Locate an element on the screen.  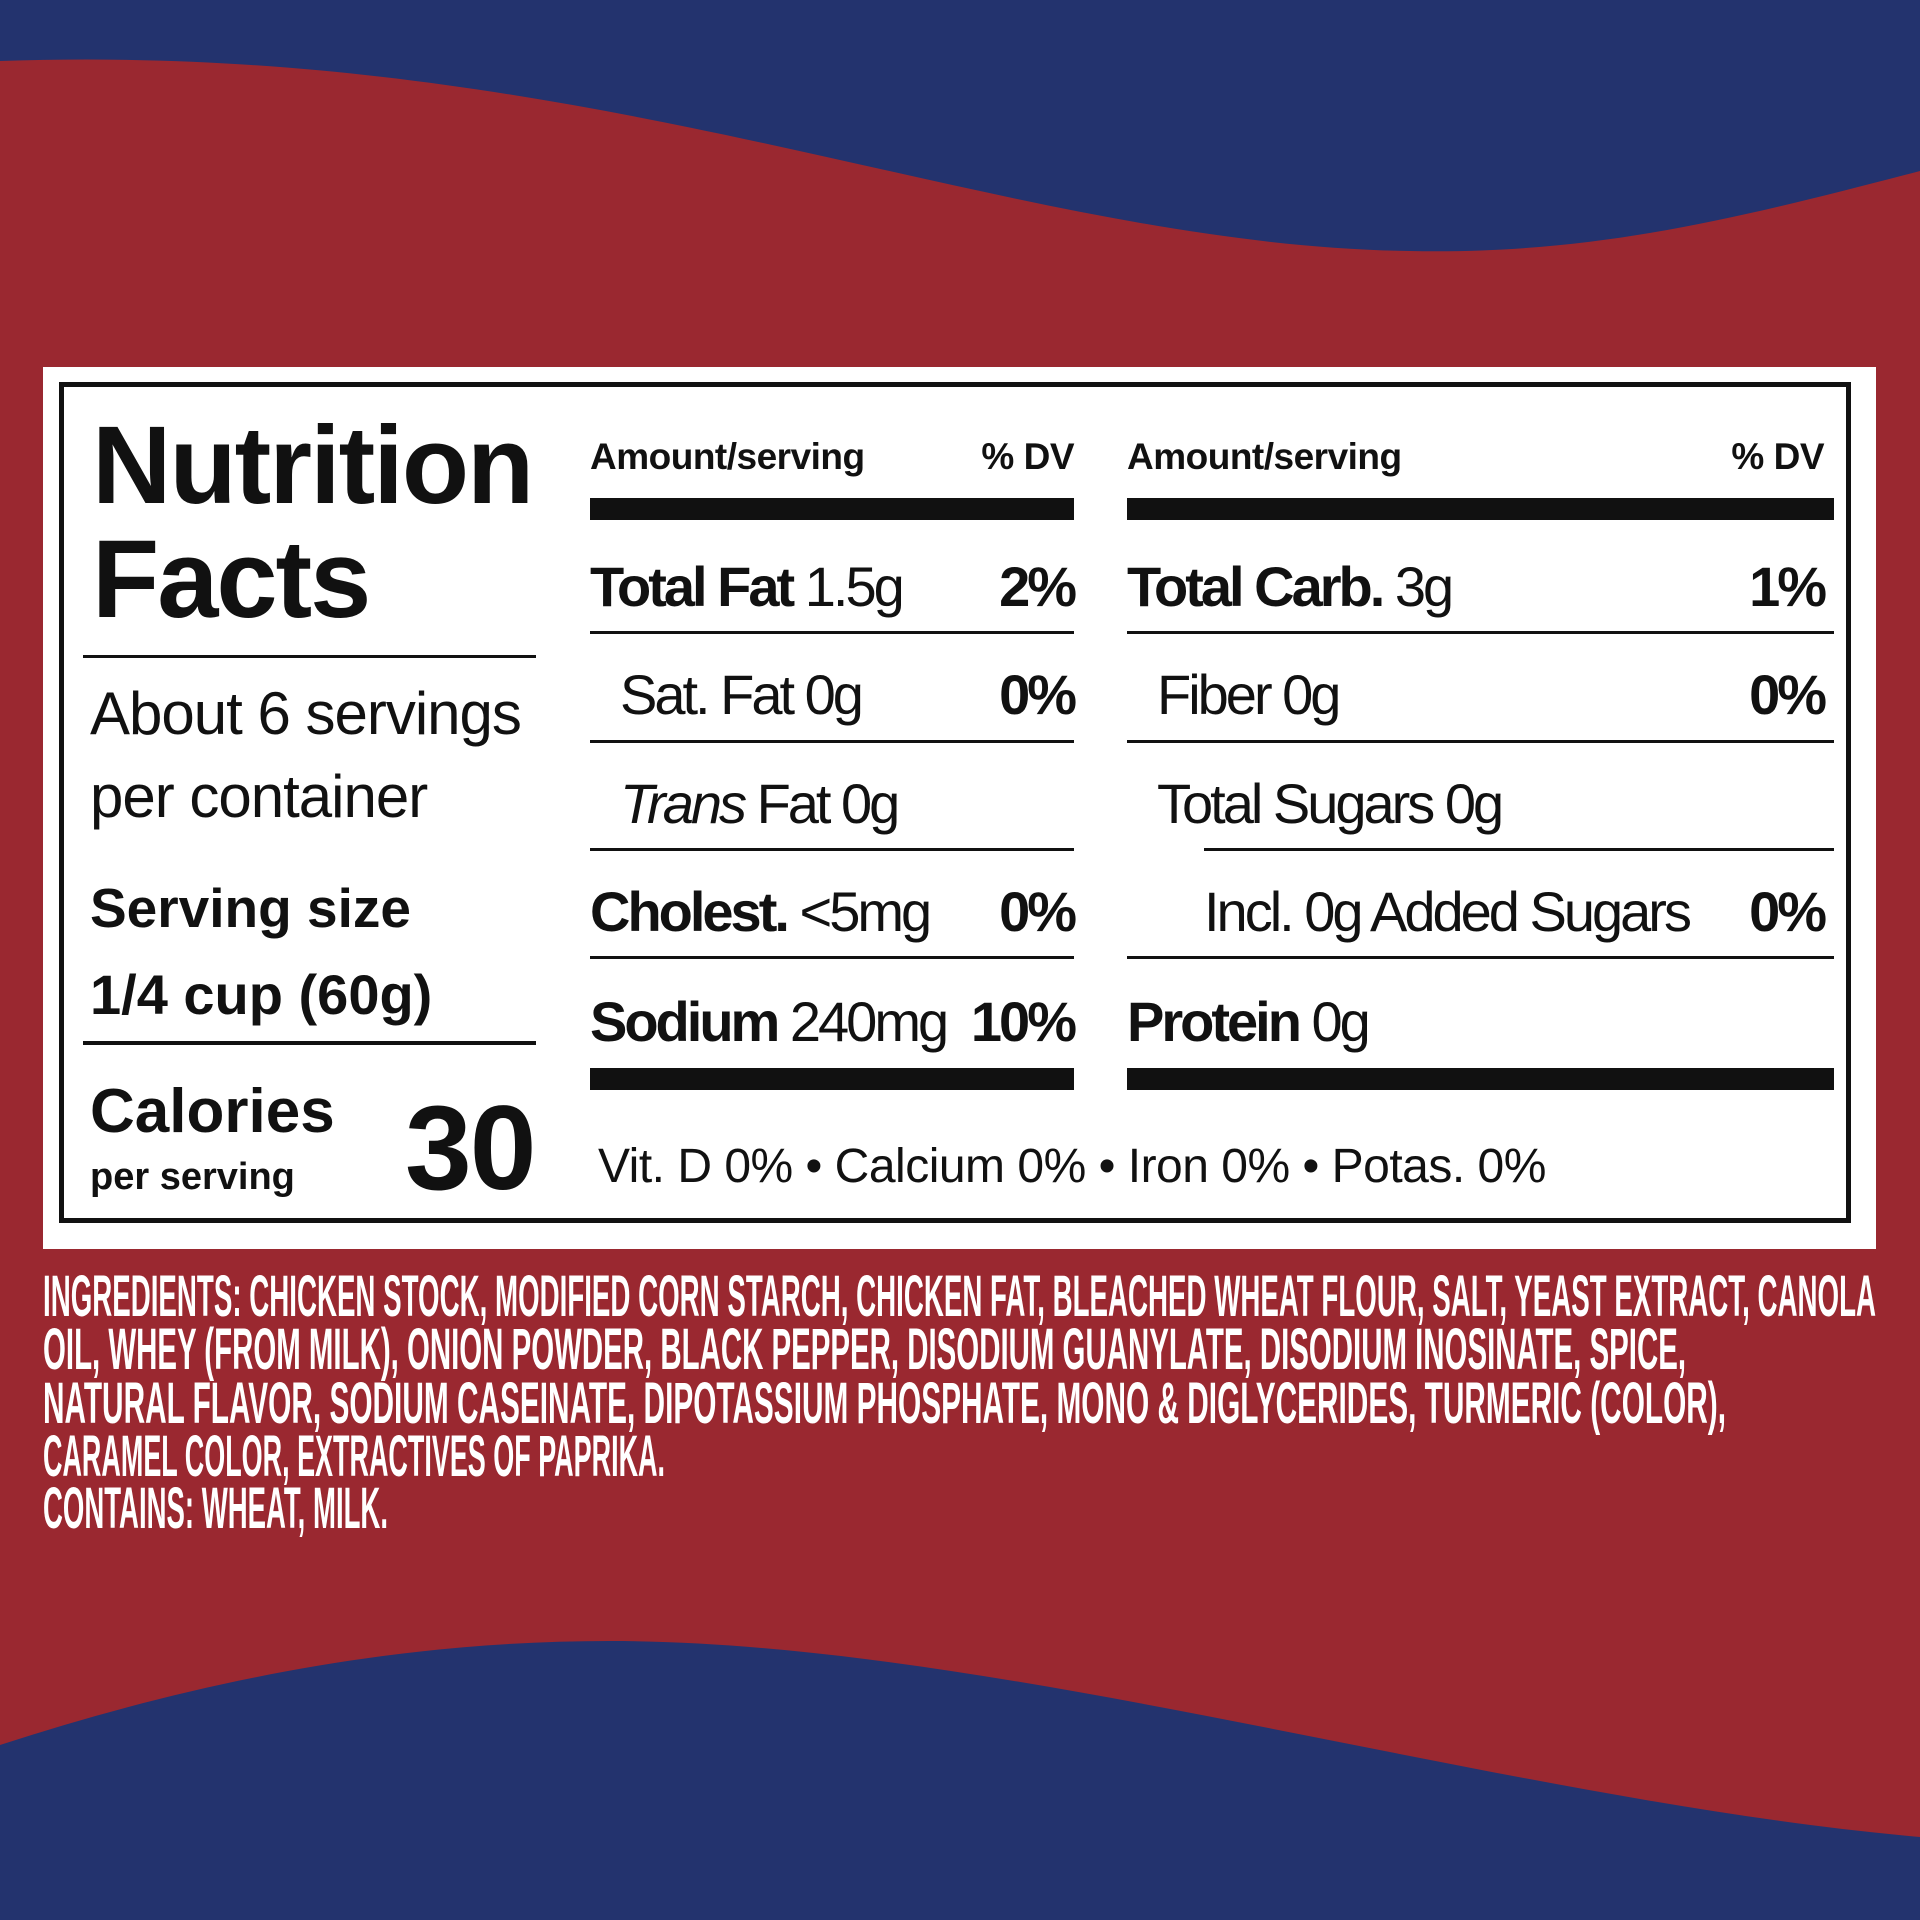
nutrient-row-sodium: Sodium 240mg 10% is located at coordinates (833, 1021).